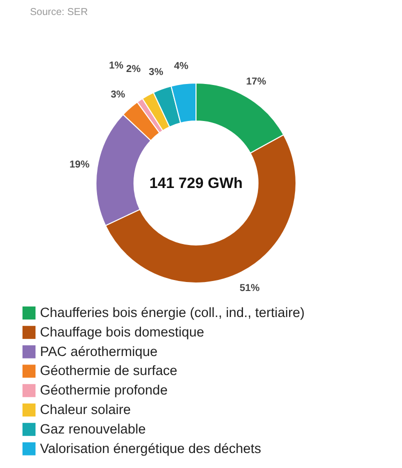 Image resolution: width=402 pixels, height=468 pixels. What do you see at coordinates (151, 448) in the screenshot?
I see `legend-label: Valorisation énergétique des déchets` at bounding box center [151, 448].